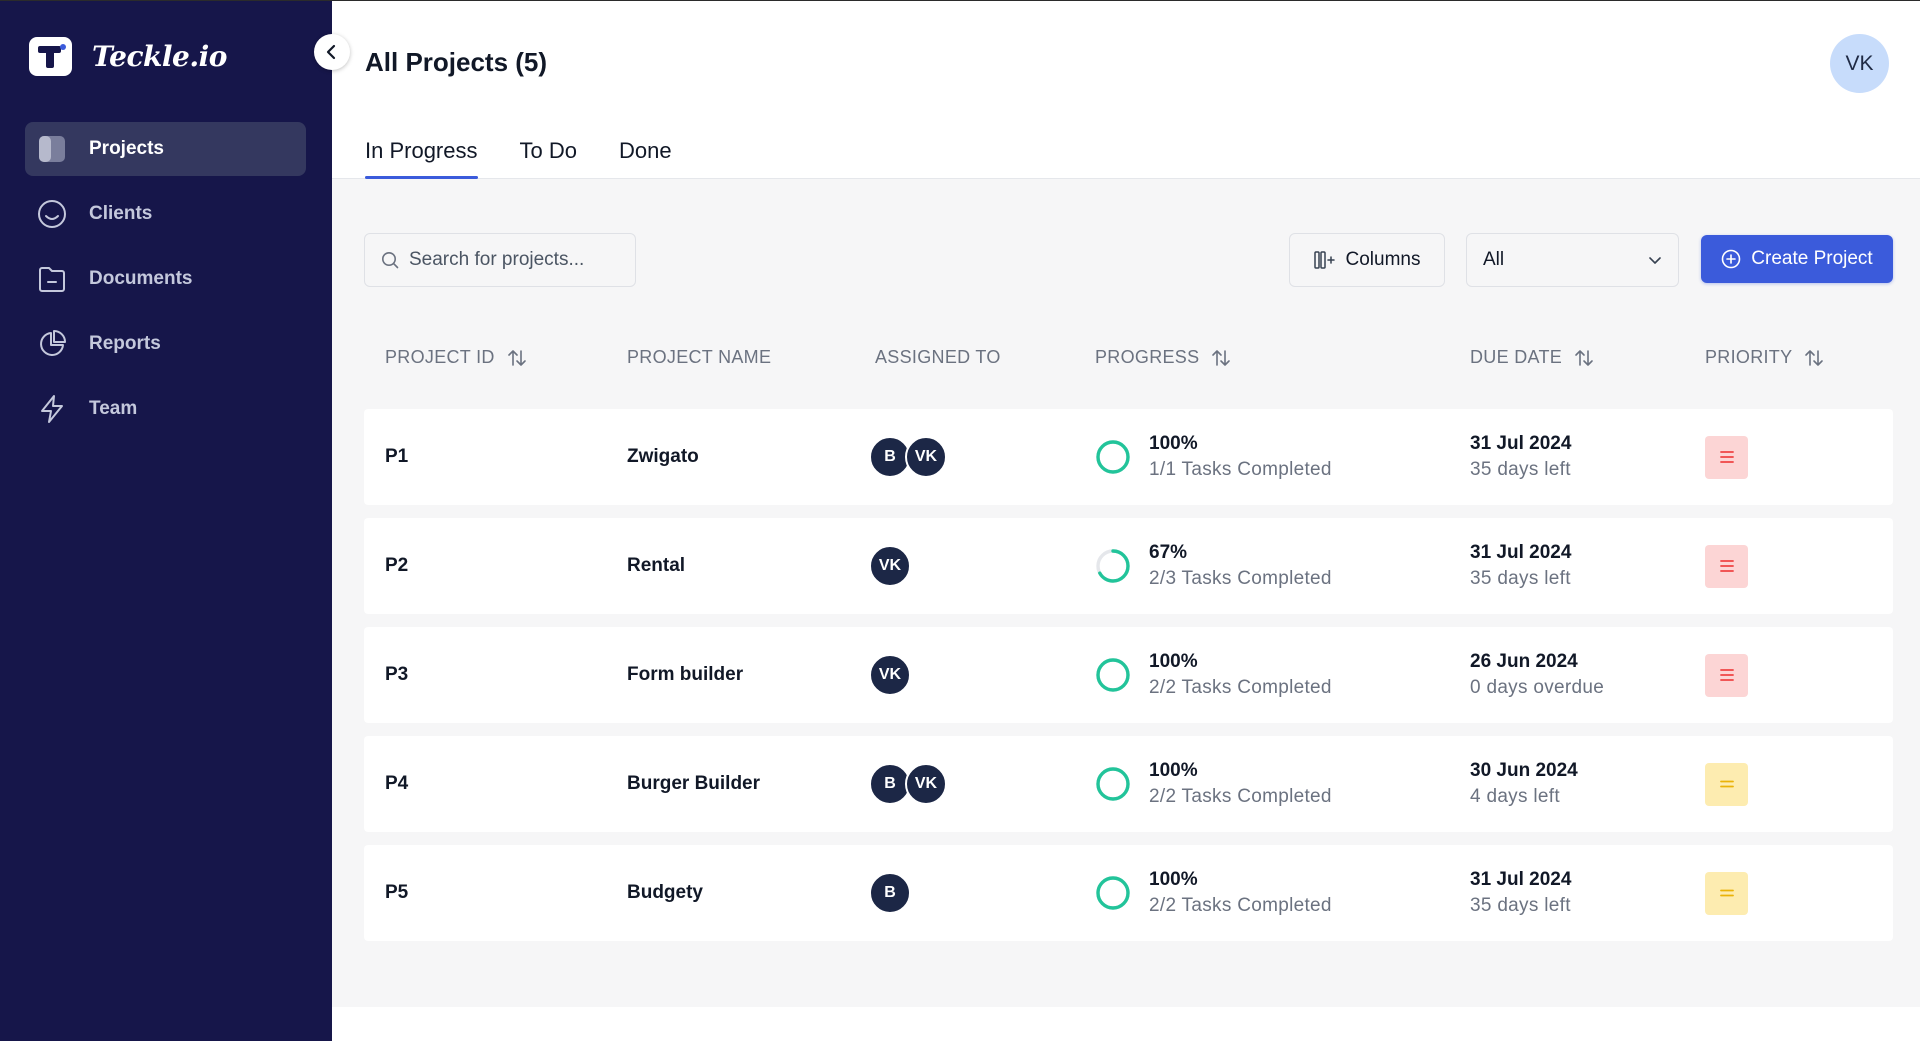 This screenshot has width=1920, height=1041. I want to click on project-id-cell: P4, so click(397, 783).